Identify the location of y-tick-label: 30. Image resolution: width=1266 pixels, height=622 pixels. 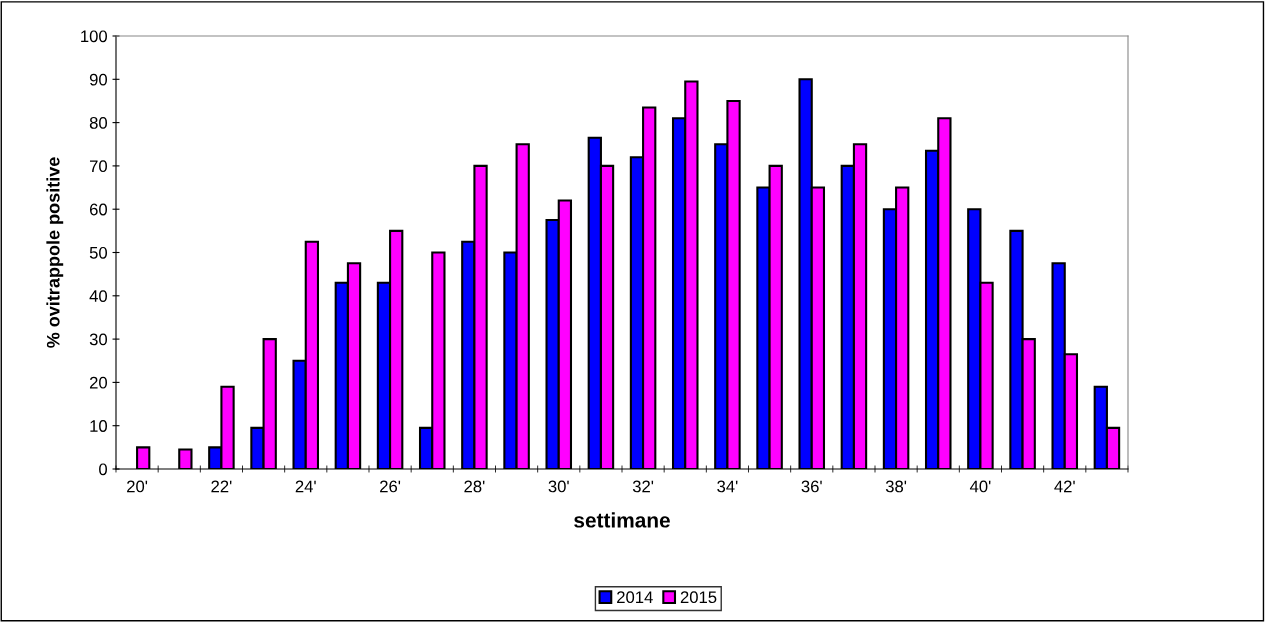
(98, 339).